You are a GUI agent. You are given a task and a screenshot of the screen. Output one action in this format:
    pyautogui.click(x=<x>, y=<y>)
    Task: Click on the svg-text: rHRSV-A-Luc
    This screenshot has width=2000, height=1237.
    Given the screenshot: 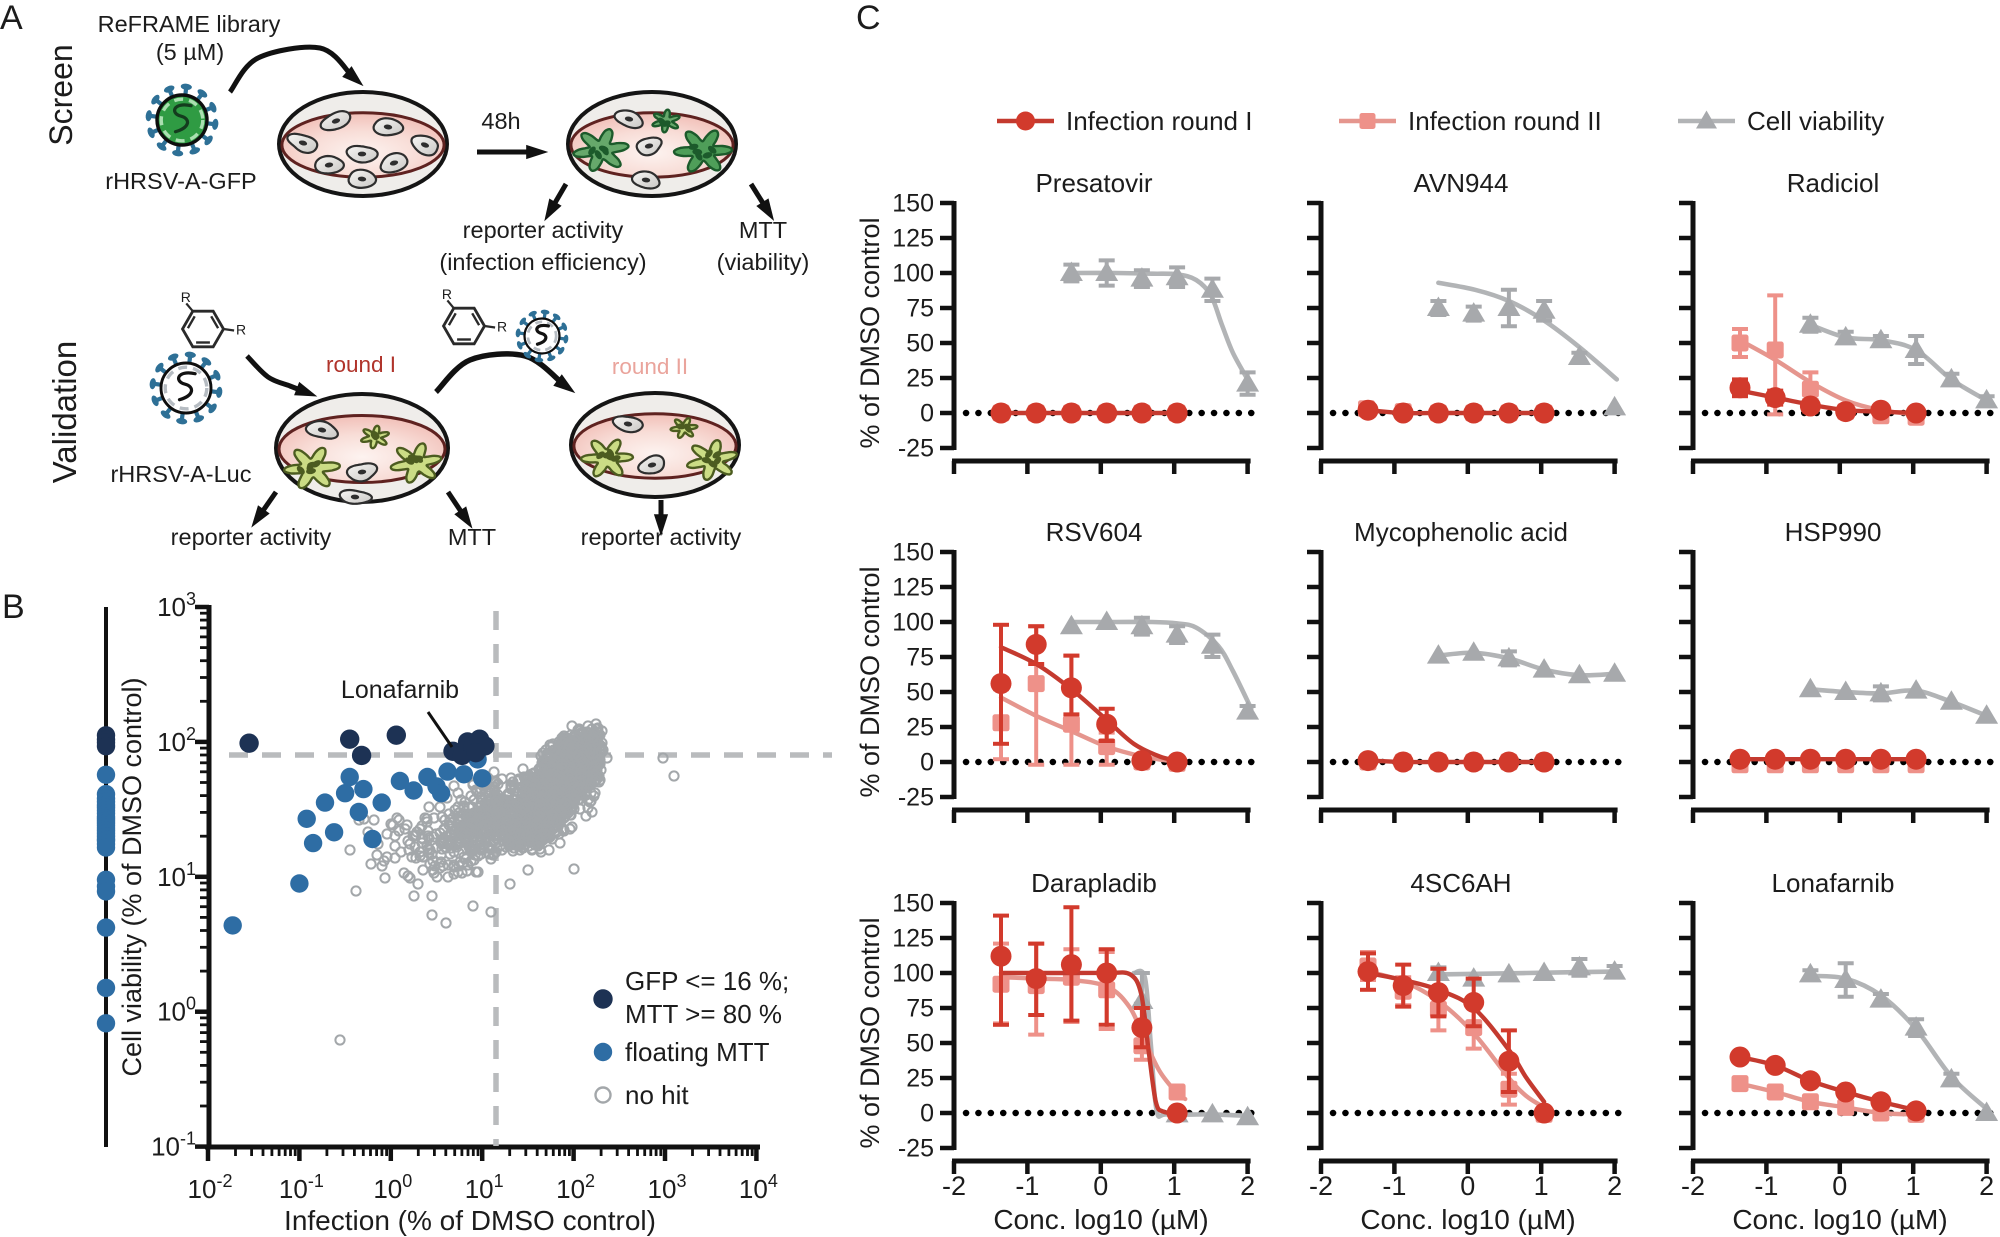 What is the action you would take?
    pyautogui.click(x=180, y=474)
    